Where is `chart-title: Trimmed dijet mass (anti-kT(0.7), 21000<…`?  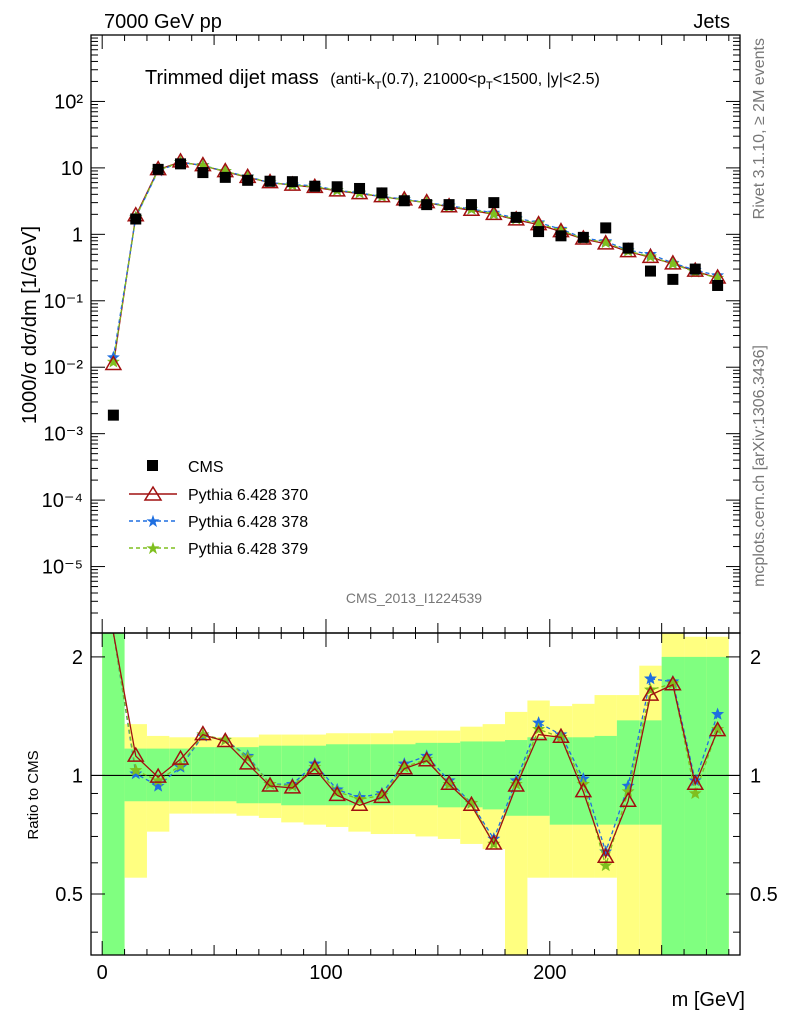 chart-title: Trimmed dijet mass (anti-kT(0.7), 21000<… is located at coordinates (372, 79).